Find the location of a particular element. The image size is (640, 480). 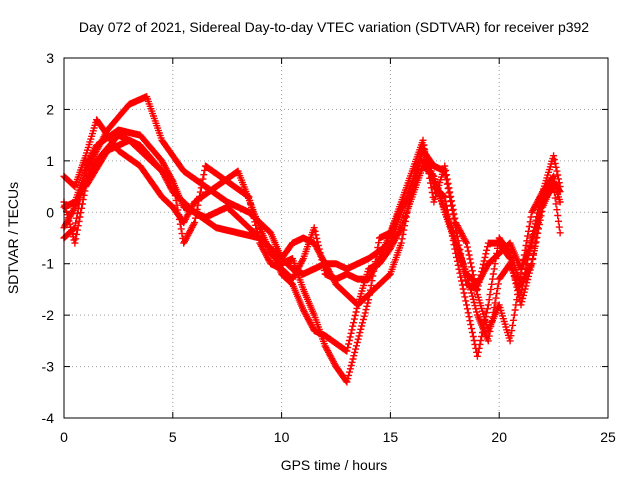

y-tick-labels: -4 -3 -2 -1 0 1 2 3 is located at coordinates (48, 238).